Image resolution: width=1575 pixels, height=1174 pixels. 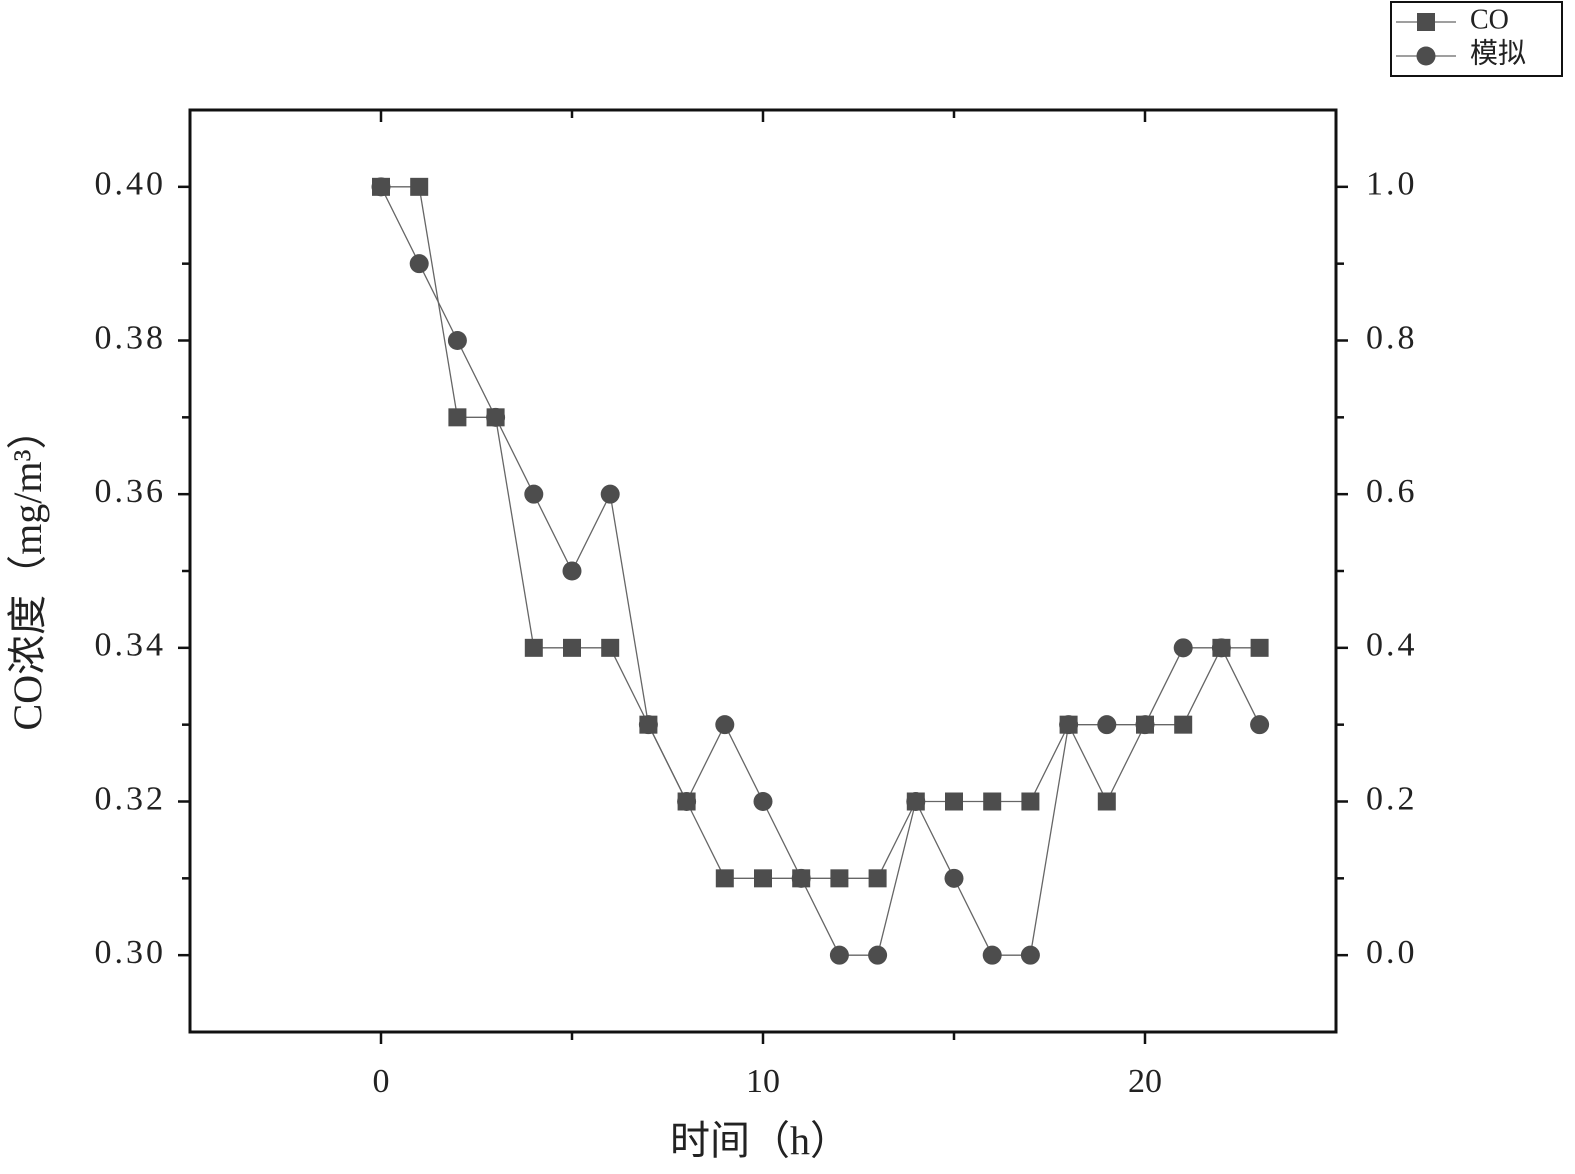 I want to click on y-tick-label: 0.40, so click(x=131, y=184).